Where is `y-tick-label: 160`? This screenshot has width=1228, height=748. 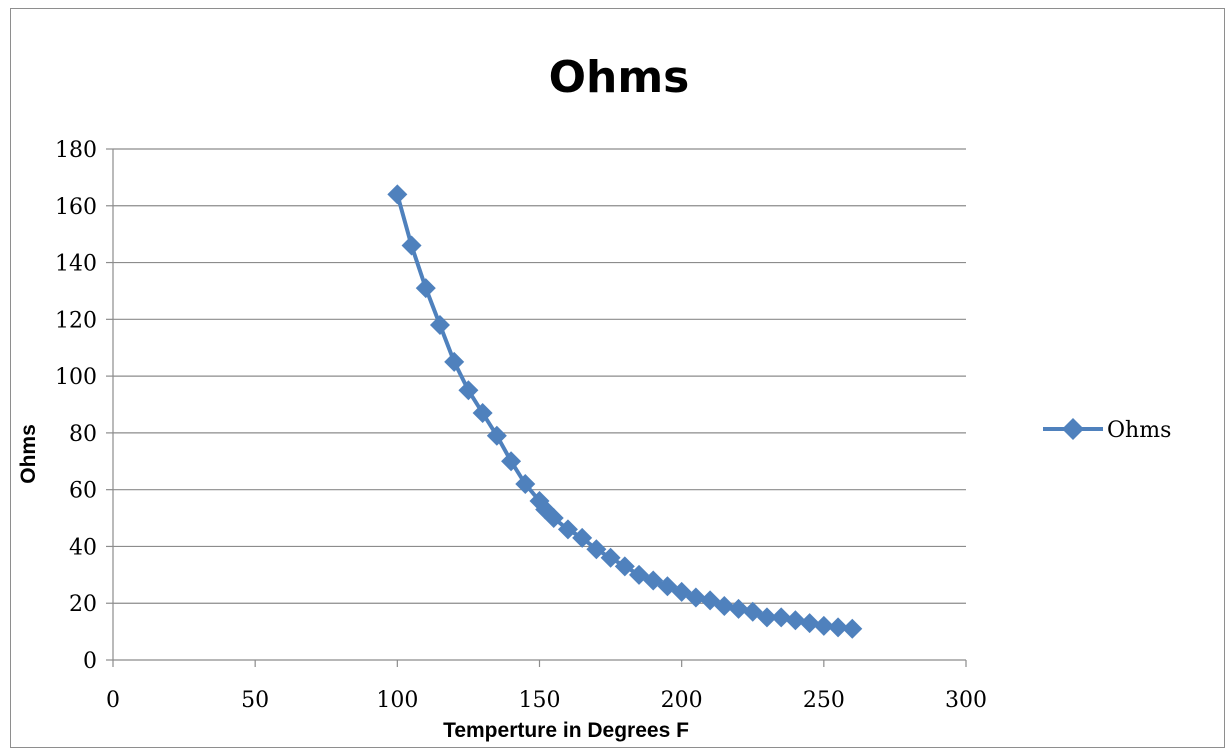
y-tick-label: 160 is located at coordinates (76, 207).